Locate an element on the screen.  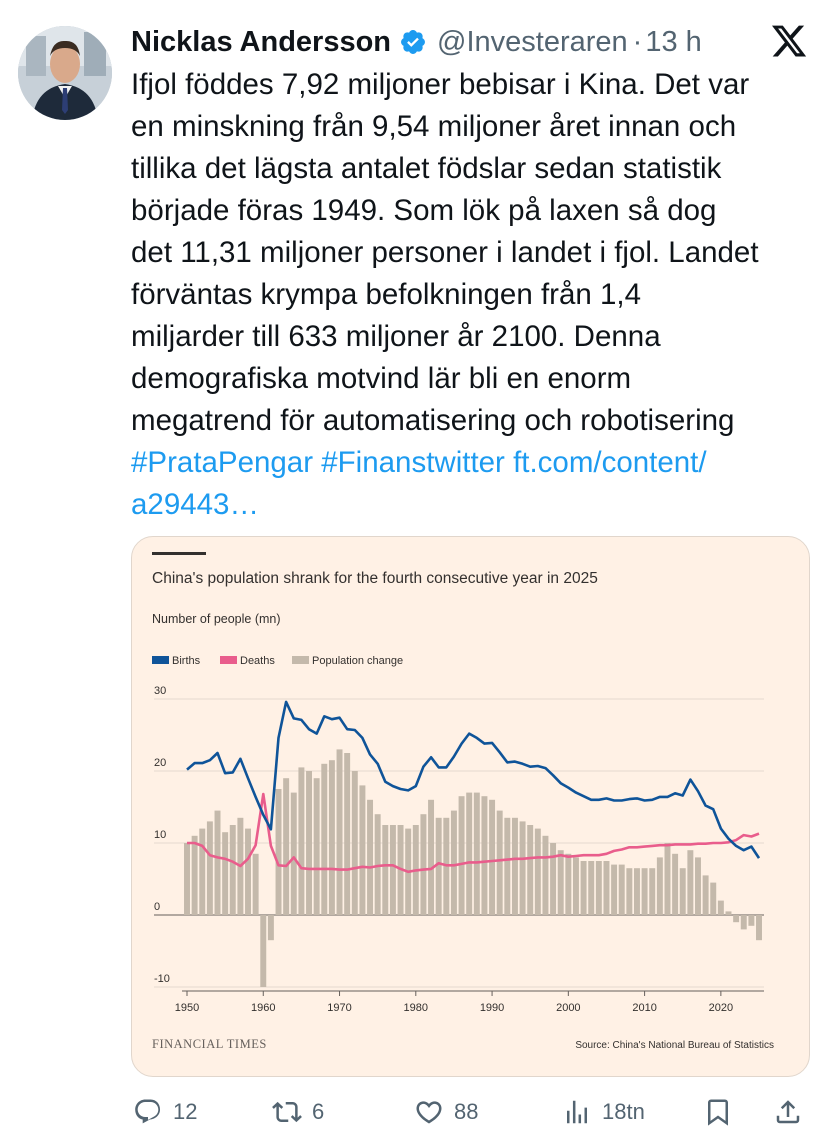
reply-count: 12 is located at coordinates (185, 1111).